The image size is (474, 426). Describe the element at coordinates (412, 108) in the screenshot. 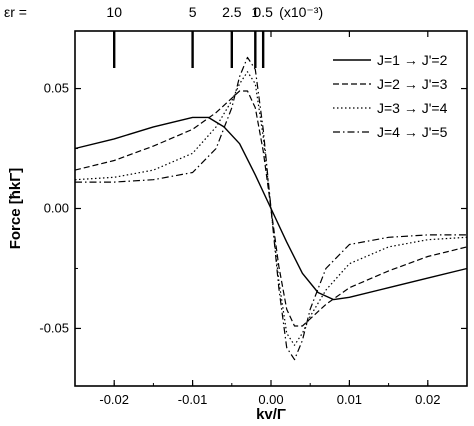

I see `legend-label-3: J=3 → J'=4` at that location.